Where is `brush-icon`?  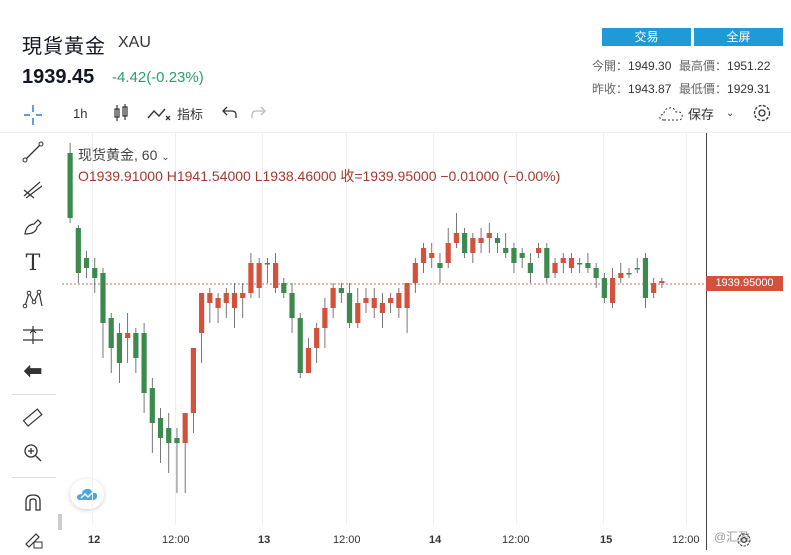 brush-icon is located at coordinates (33, 226).